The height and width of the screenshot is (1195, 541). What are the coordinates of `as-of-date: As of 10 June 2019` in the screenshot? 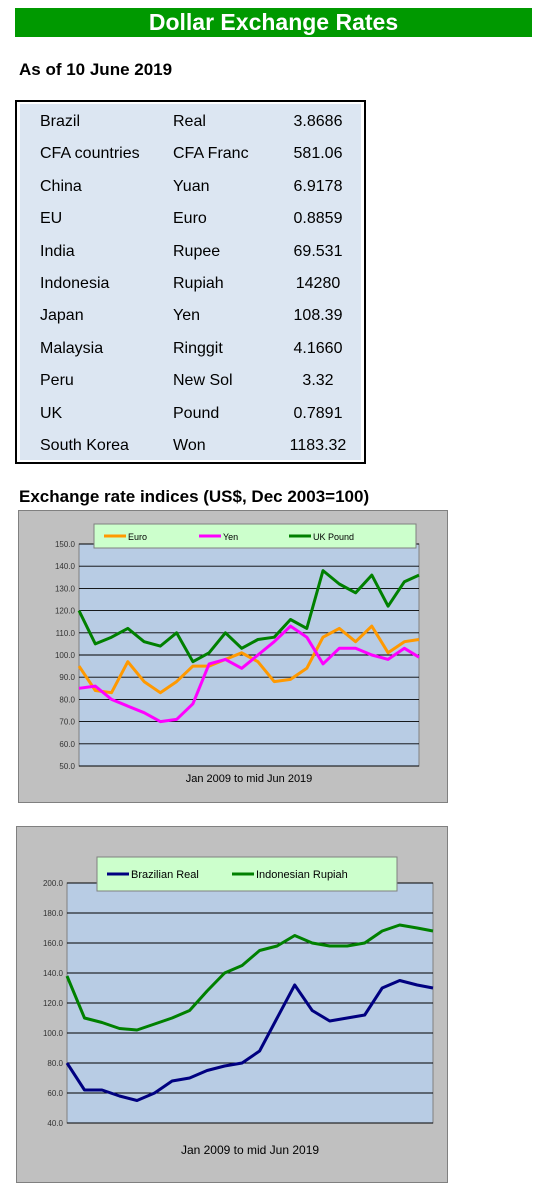 It's located at (96, 69).